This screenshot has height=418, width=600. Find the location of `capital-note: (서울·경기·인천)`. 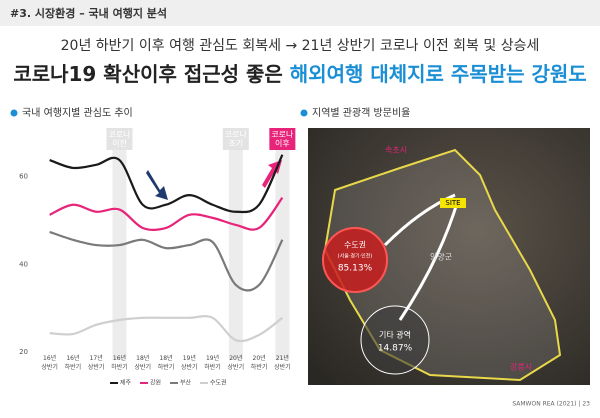

capital-note: (서울·경기·인천) is located at coordinates (355, 256).